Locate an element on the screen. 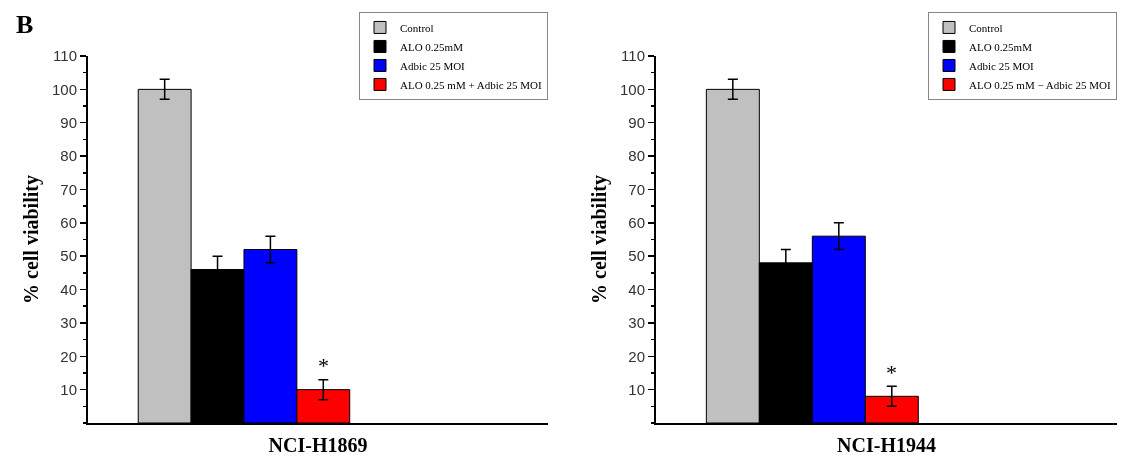 The image size is (1137, 473). x-axis-title: NCI-H1869 is located at coordinates (318, 445).